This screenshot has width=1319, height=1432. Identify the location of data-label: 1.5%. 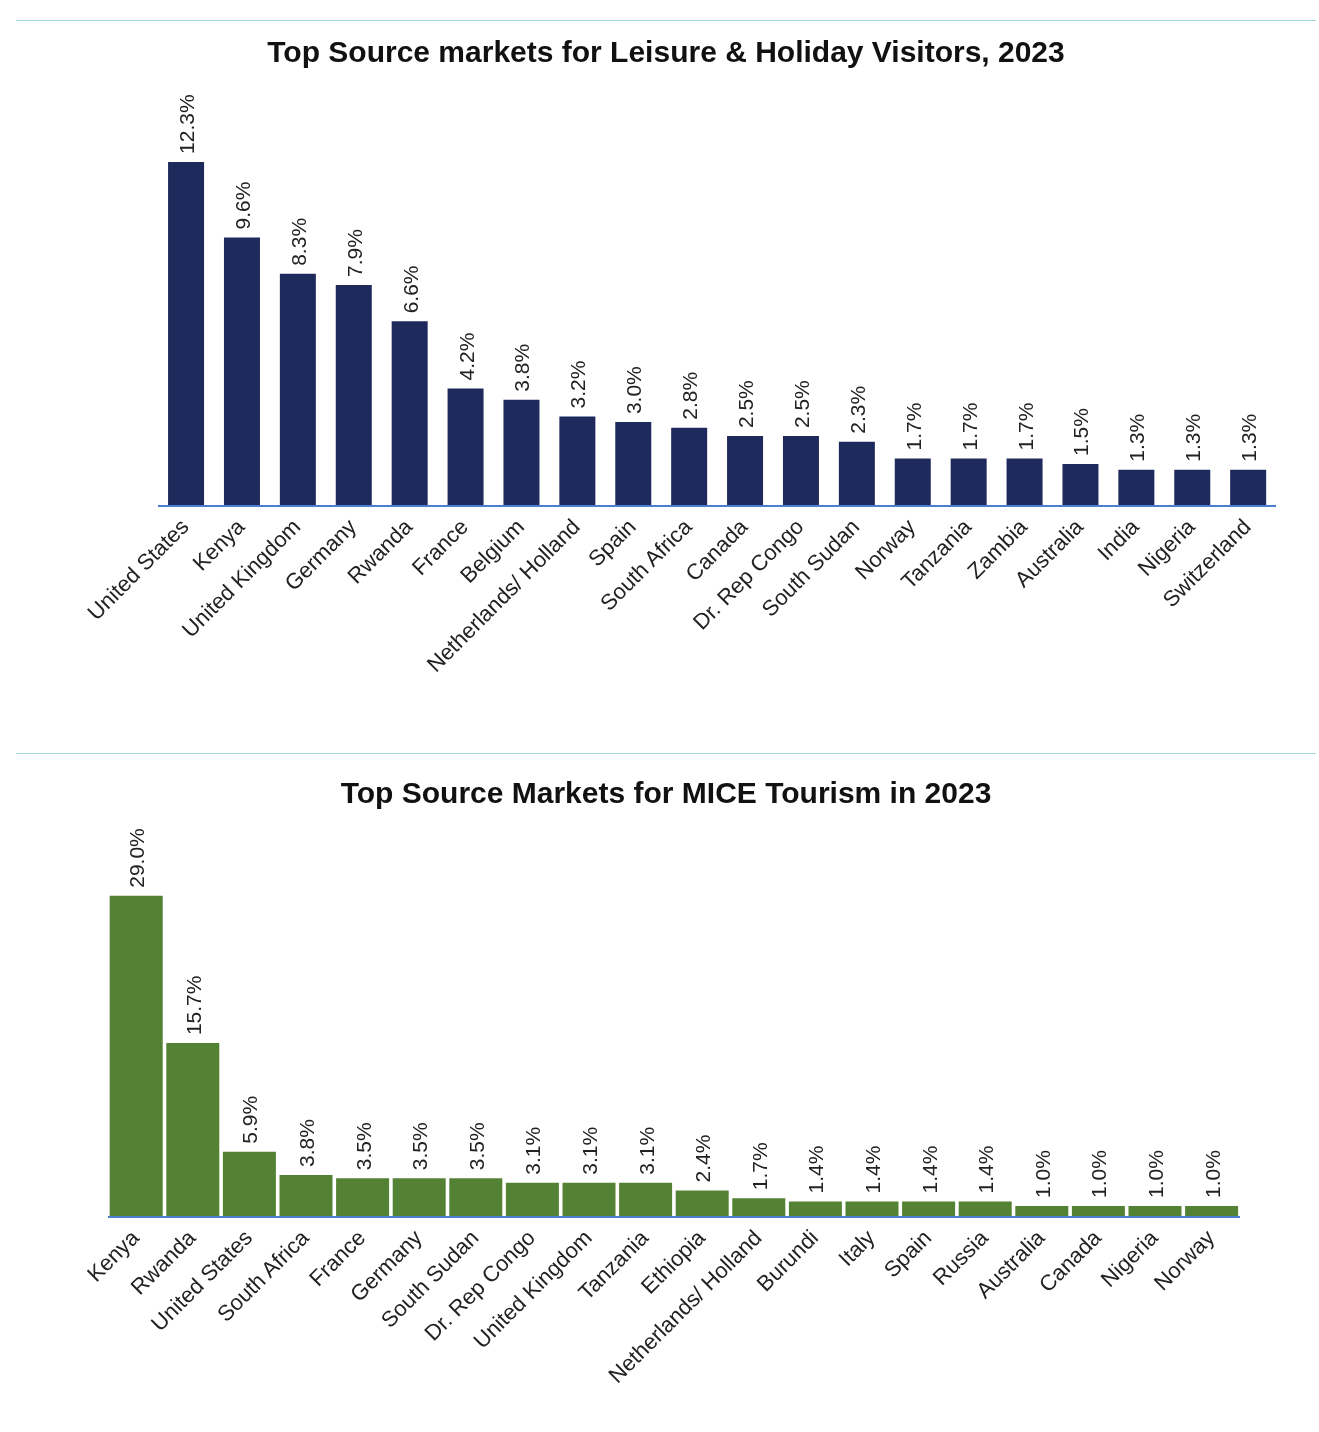
(1081, 432).